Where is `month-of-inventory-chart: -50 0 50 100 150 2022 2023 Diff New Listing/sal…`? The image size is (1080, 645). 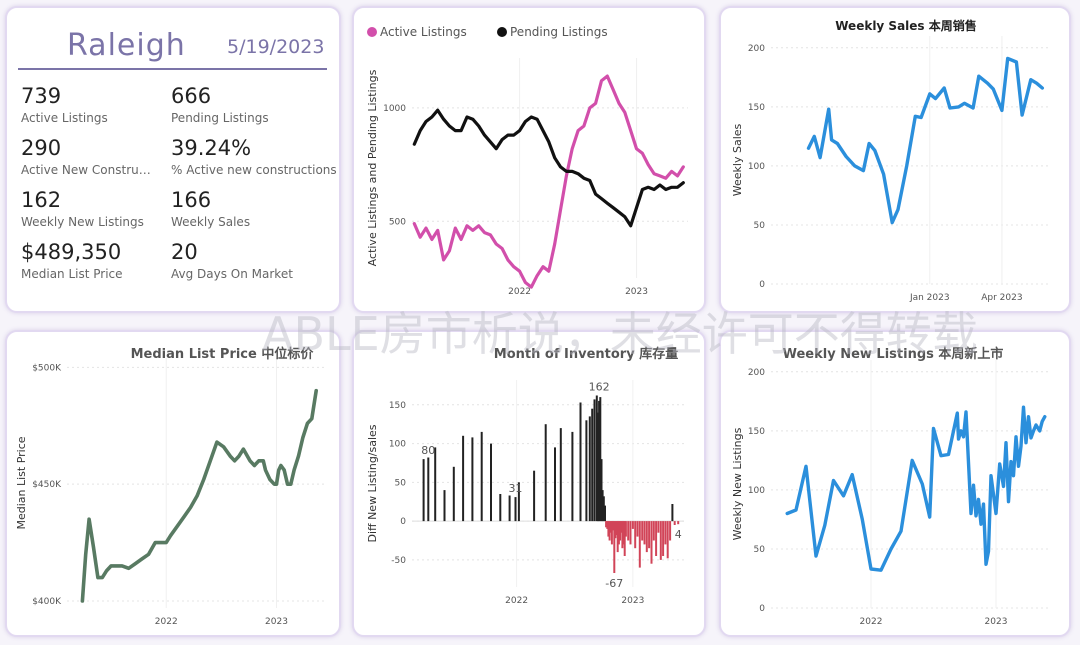
month-of-inventory-chart: -50 0 50 100 150 2022 2023 Diff New Listing/sal… is located at coordinates (525, 476).